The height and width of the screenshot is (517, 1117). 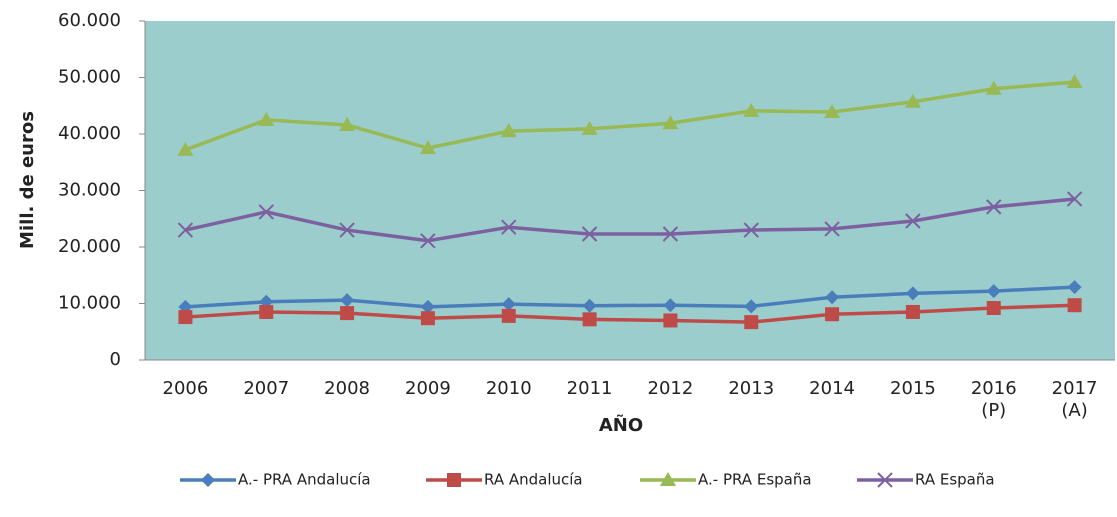 I want to click on x-tick-label: 2015, so click(x=913, y=388).